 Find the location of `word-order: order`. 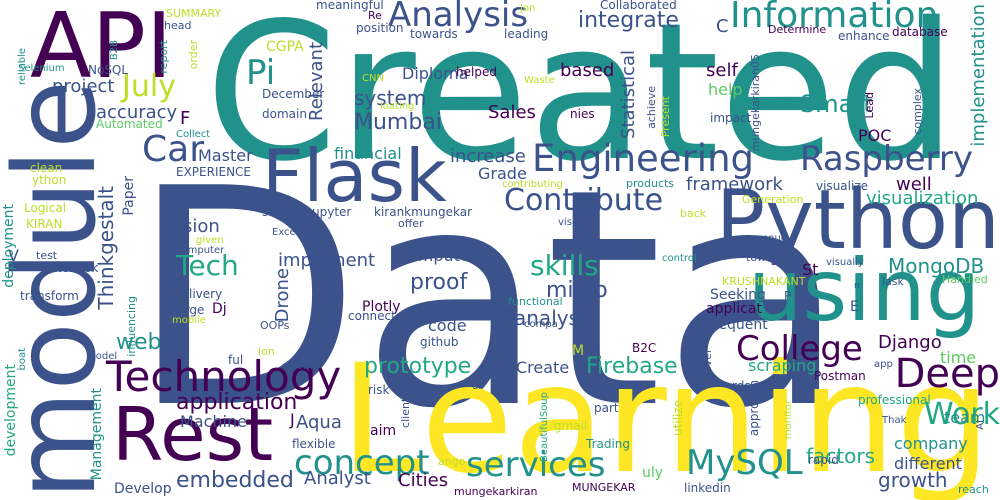

word-order: order is located at coordinates (193, 55).